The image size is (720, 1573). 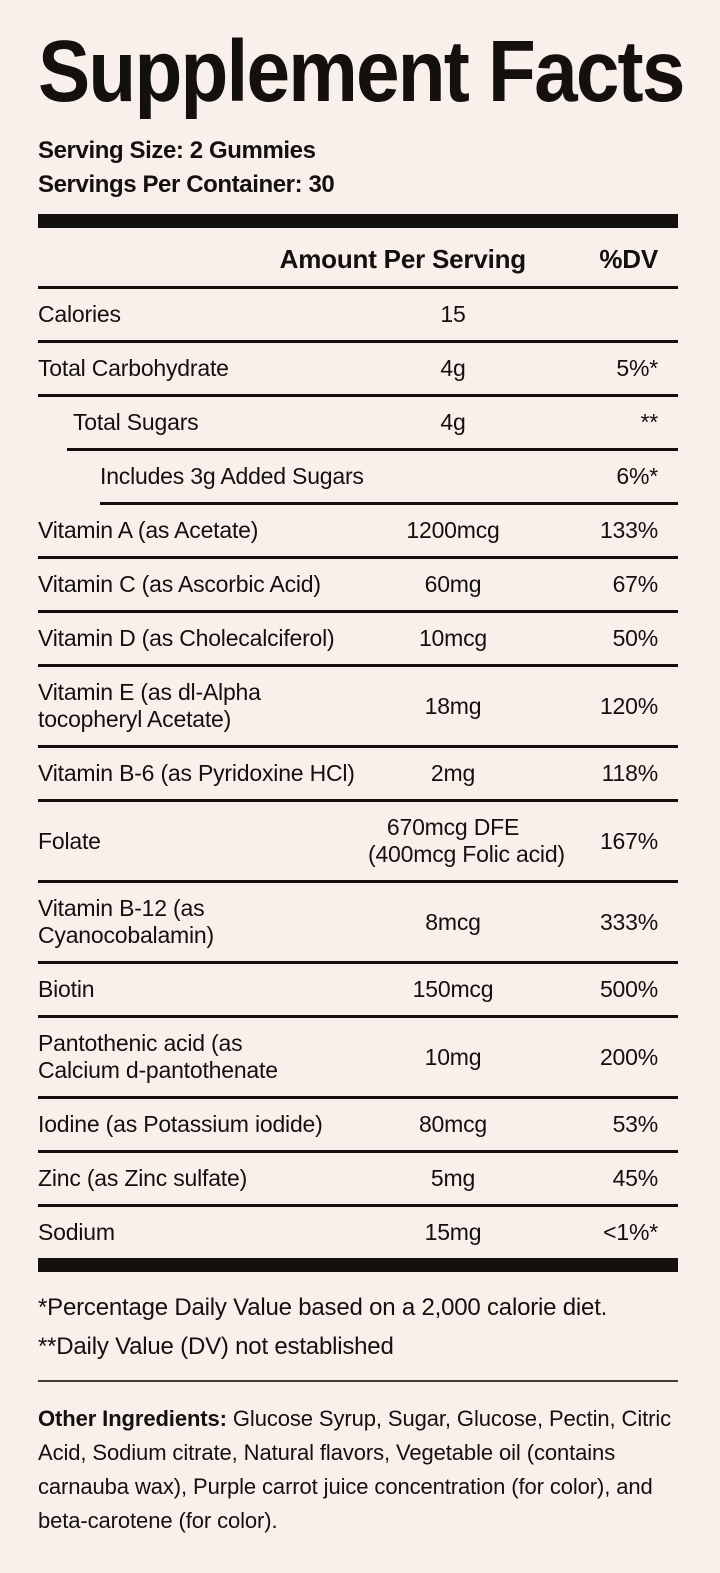 What do you see at coordinates (69, 840) in the screenshot?
I see `nutrient-name: Folate` at bounding box center [69, 840].